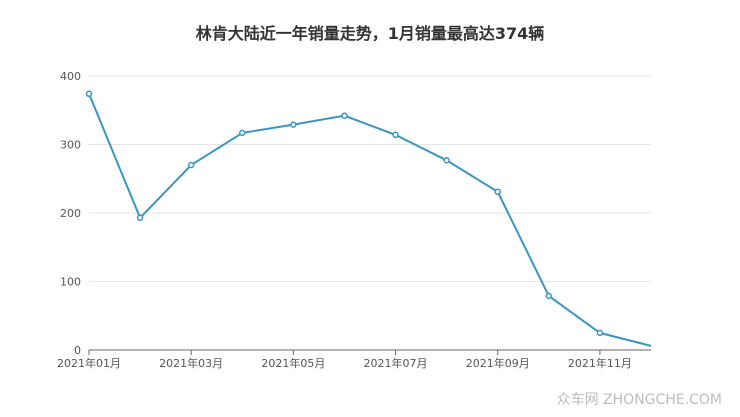 The width and height of the screenshot is (740, 417). What do you see at coordinates (77, 350) in the screenshot?
I see `y-tick-label: 0` at bounding box center [77, 350].